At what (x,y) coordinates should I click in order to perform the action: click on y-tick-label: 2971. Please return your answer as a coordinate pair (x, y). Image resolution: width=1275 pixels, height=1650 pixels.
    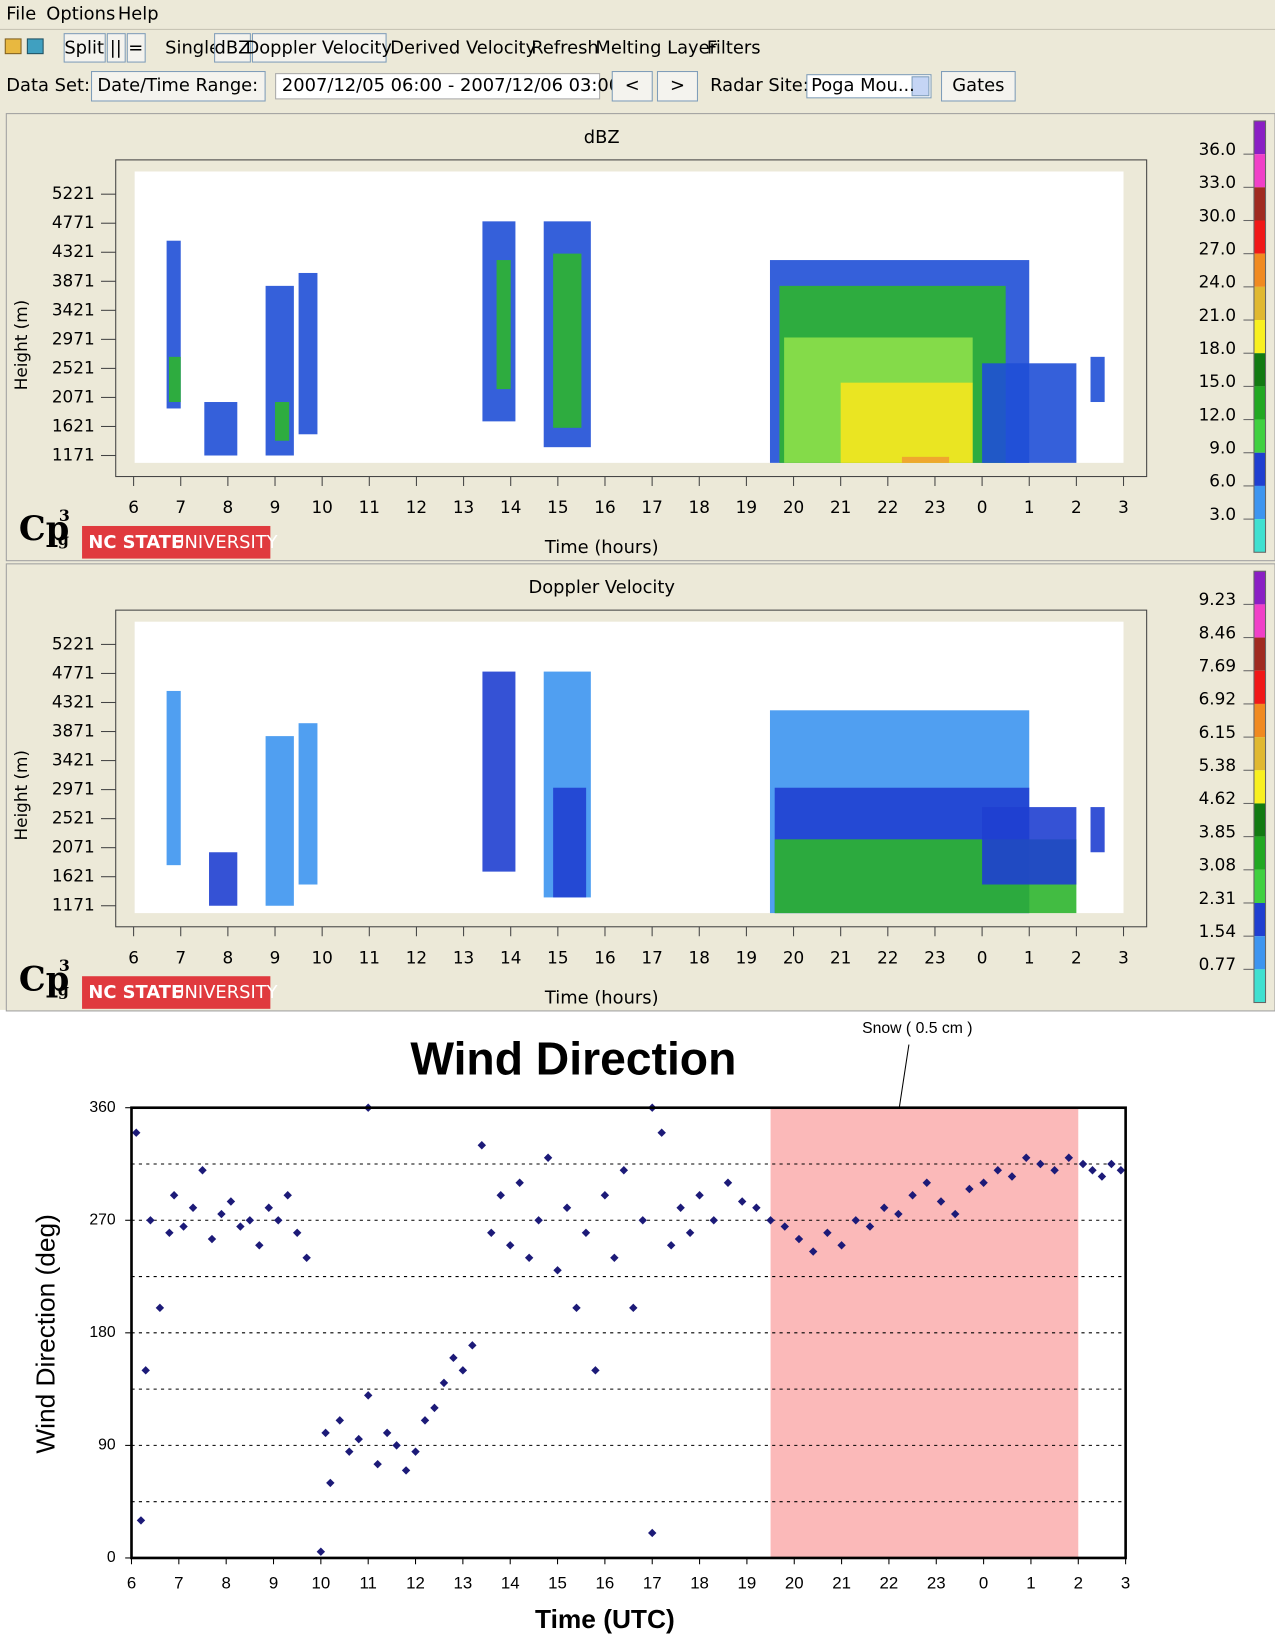
    Looking at the image, I should click on (73, 338).